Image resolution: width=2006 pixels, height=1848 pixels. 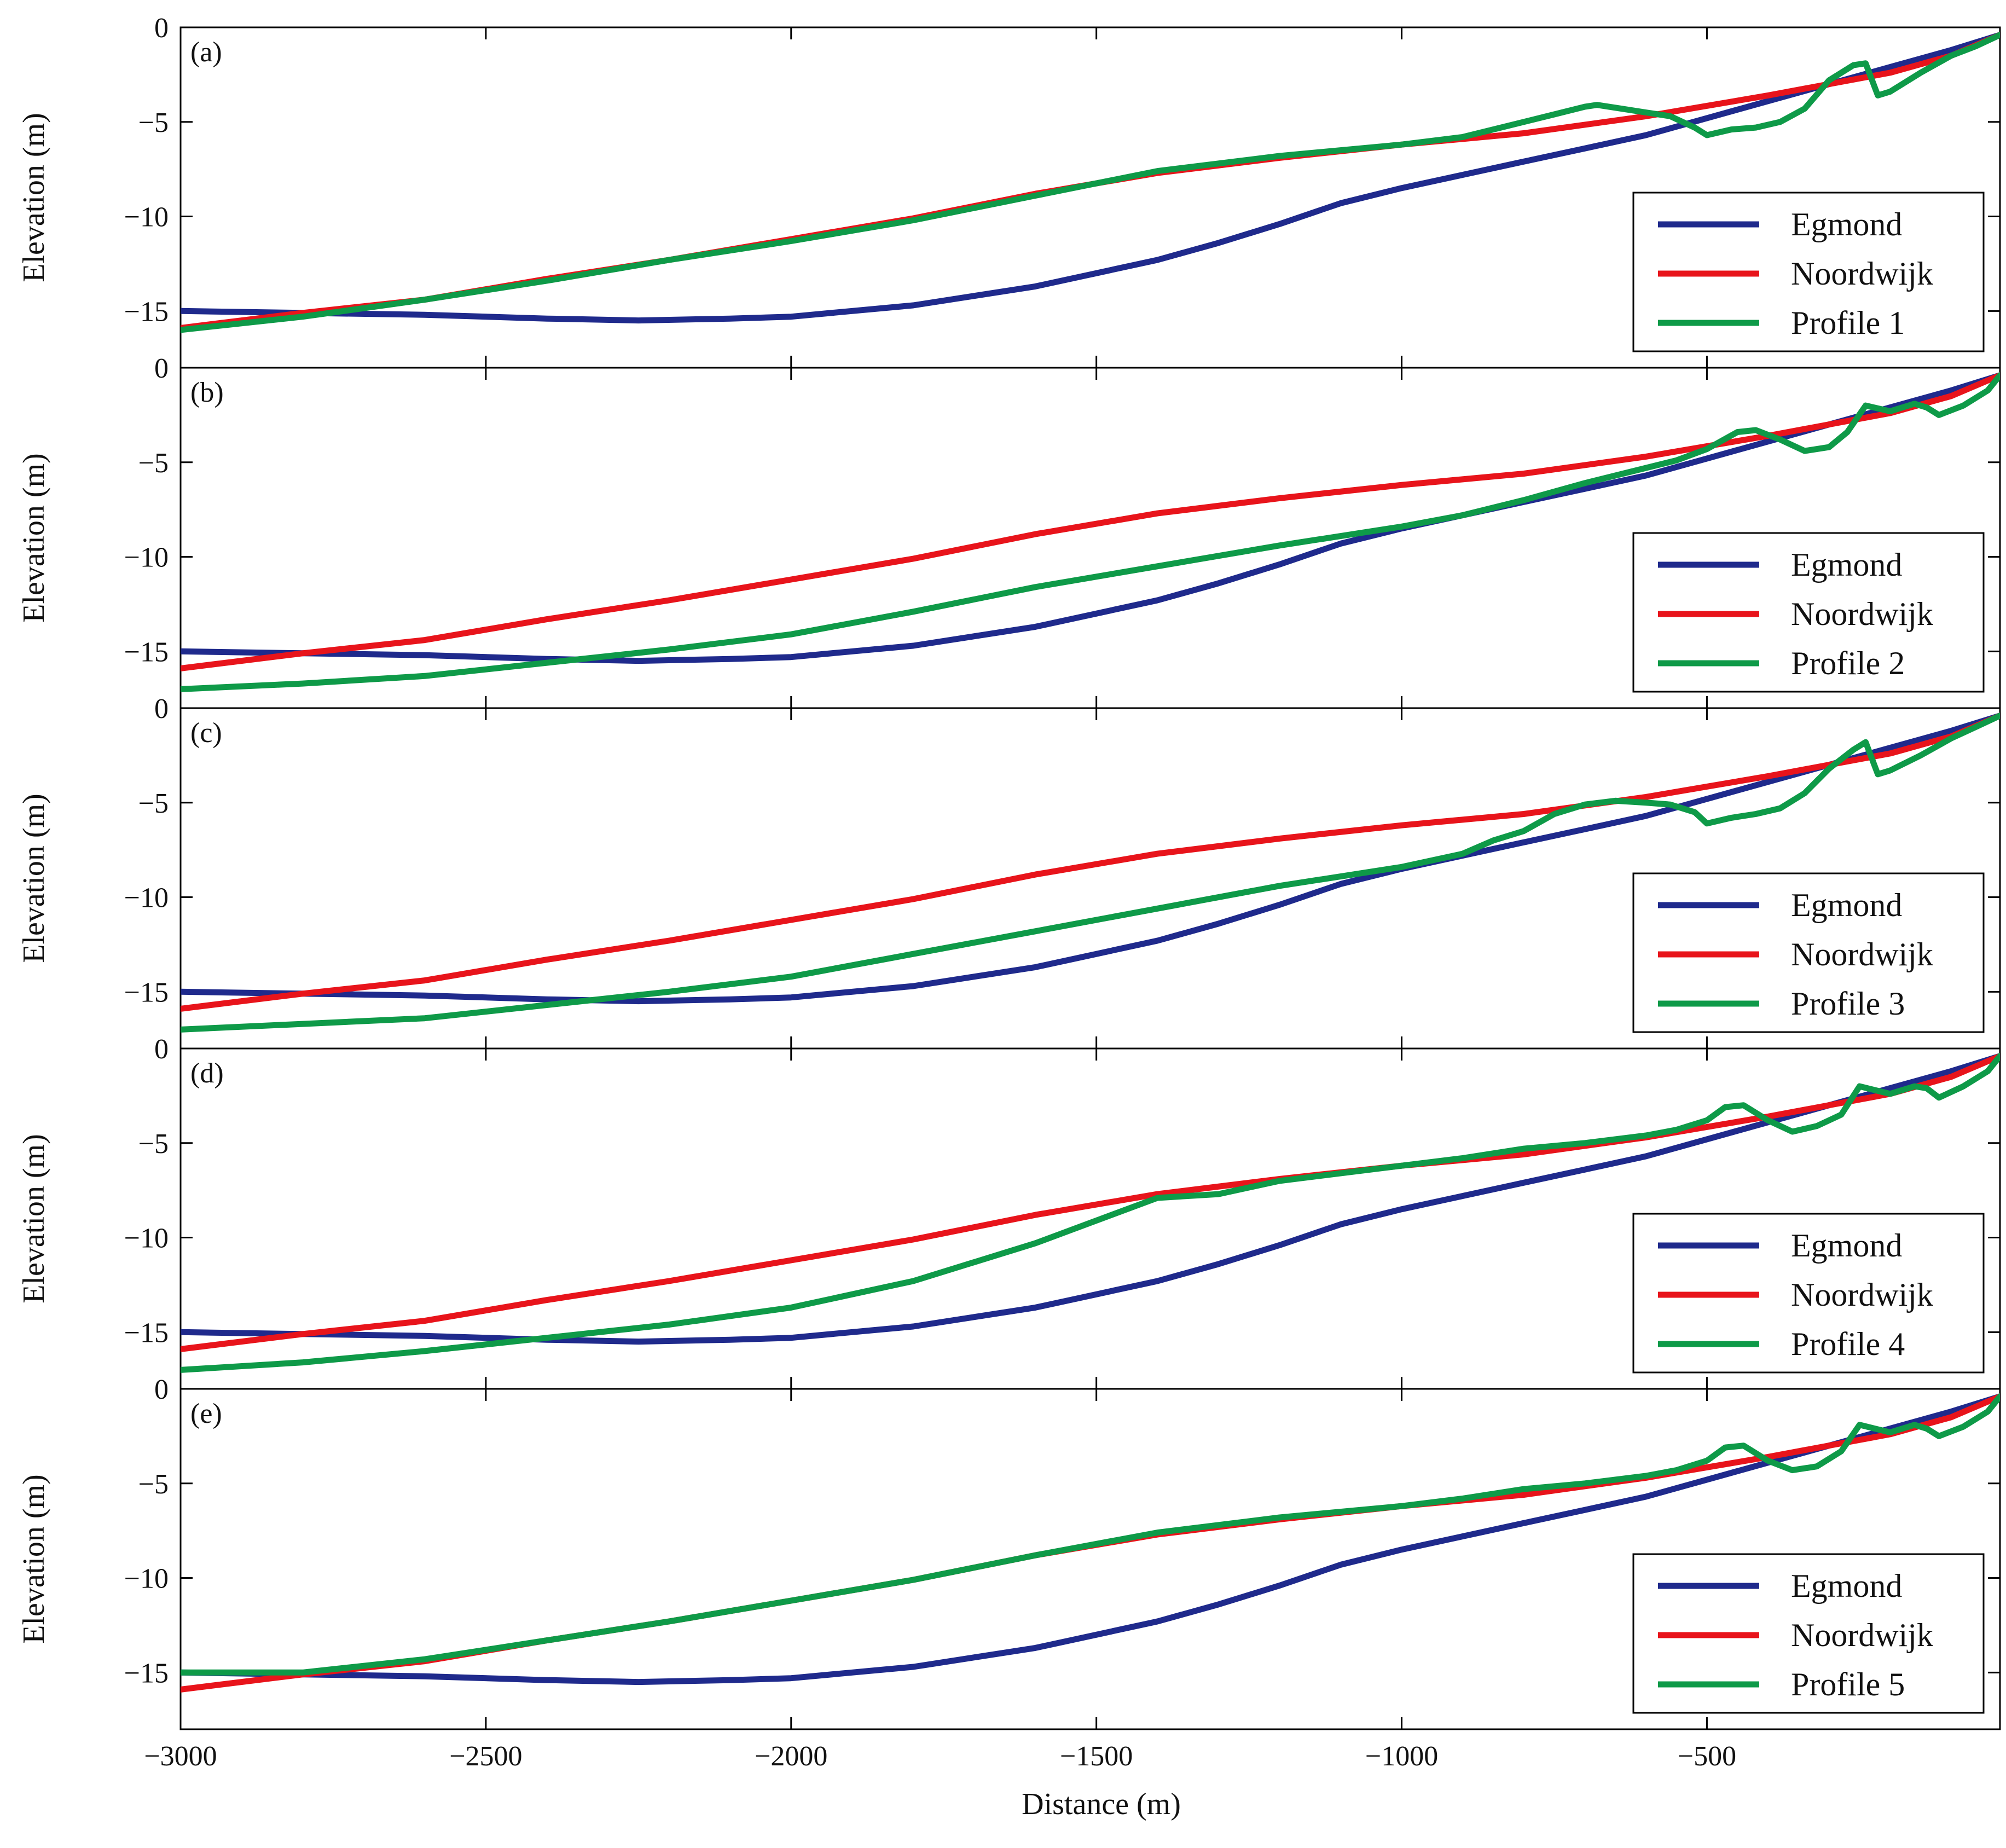 What do you see at coordinates (940, 1756) in the screenshot?
I see `x-axis-tick-labels: −3000 −2500 −2000 −1500 −1000 −500` at bounding box center [940, 1756].